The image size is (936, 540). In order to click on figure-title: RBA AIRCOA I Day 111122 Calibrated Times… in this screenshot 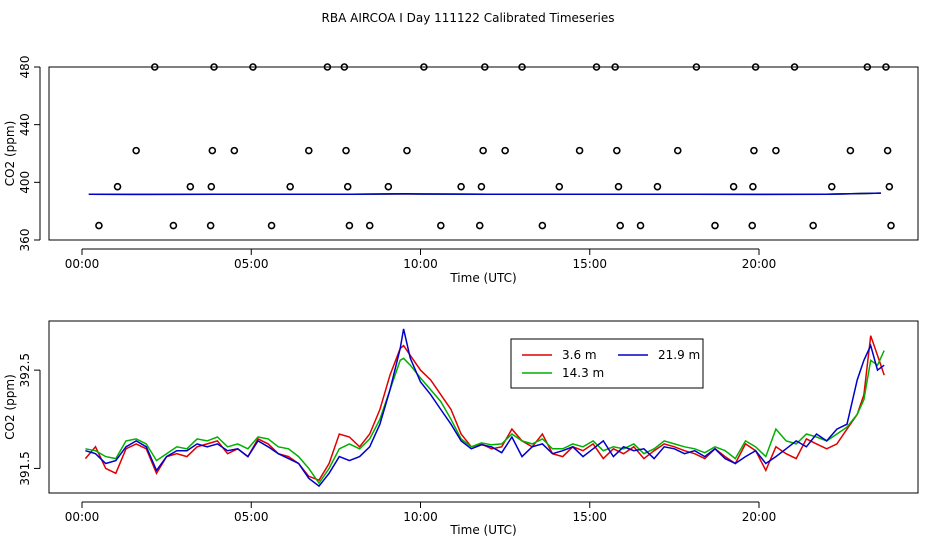, I will do `click(468, 18)`.